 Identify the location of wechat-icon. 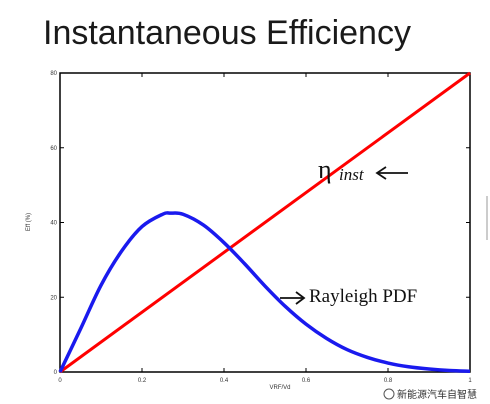
(389, 394).